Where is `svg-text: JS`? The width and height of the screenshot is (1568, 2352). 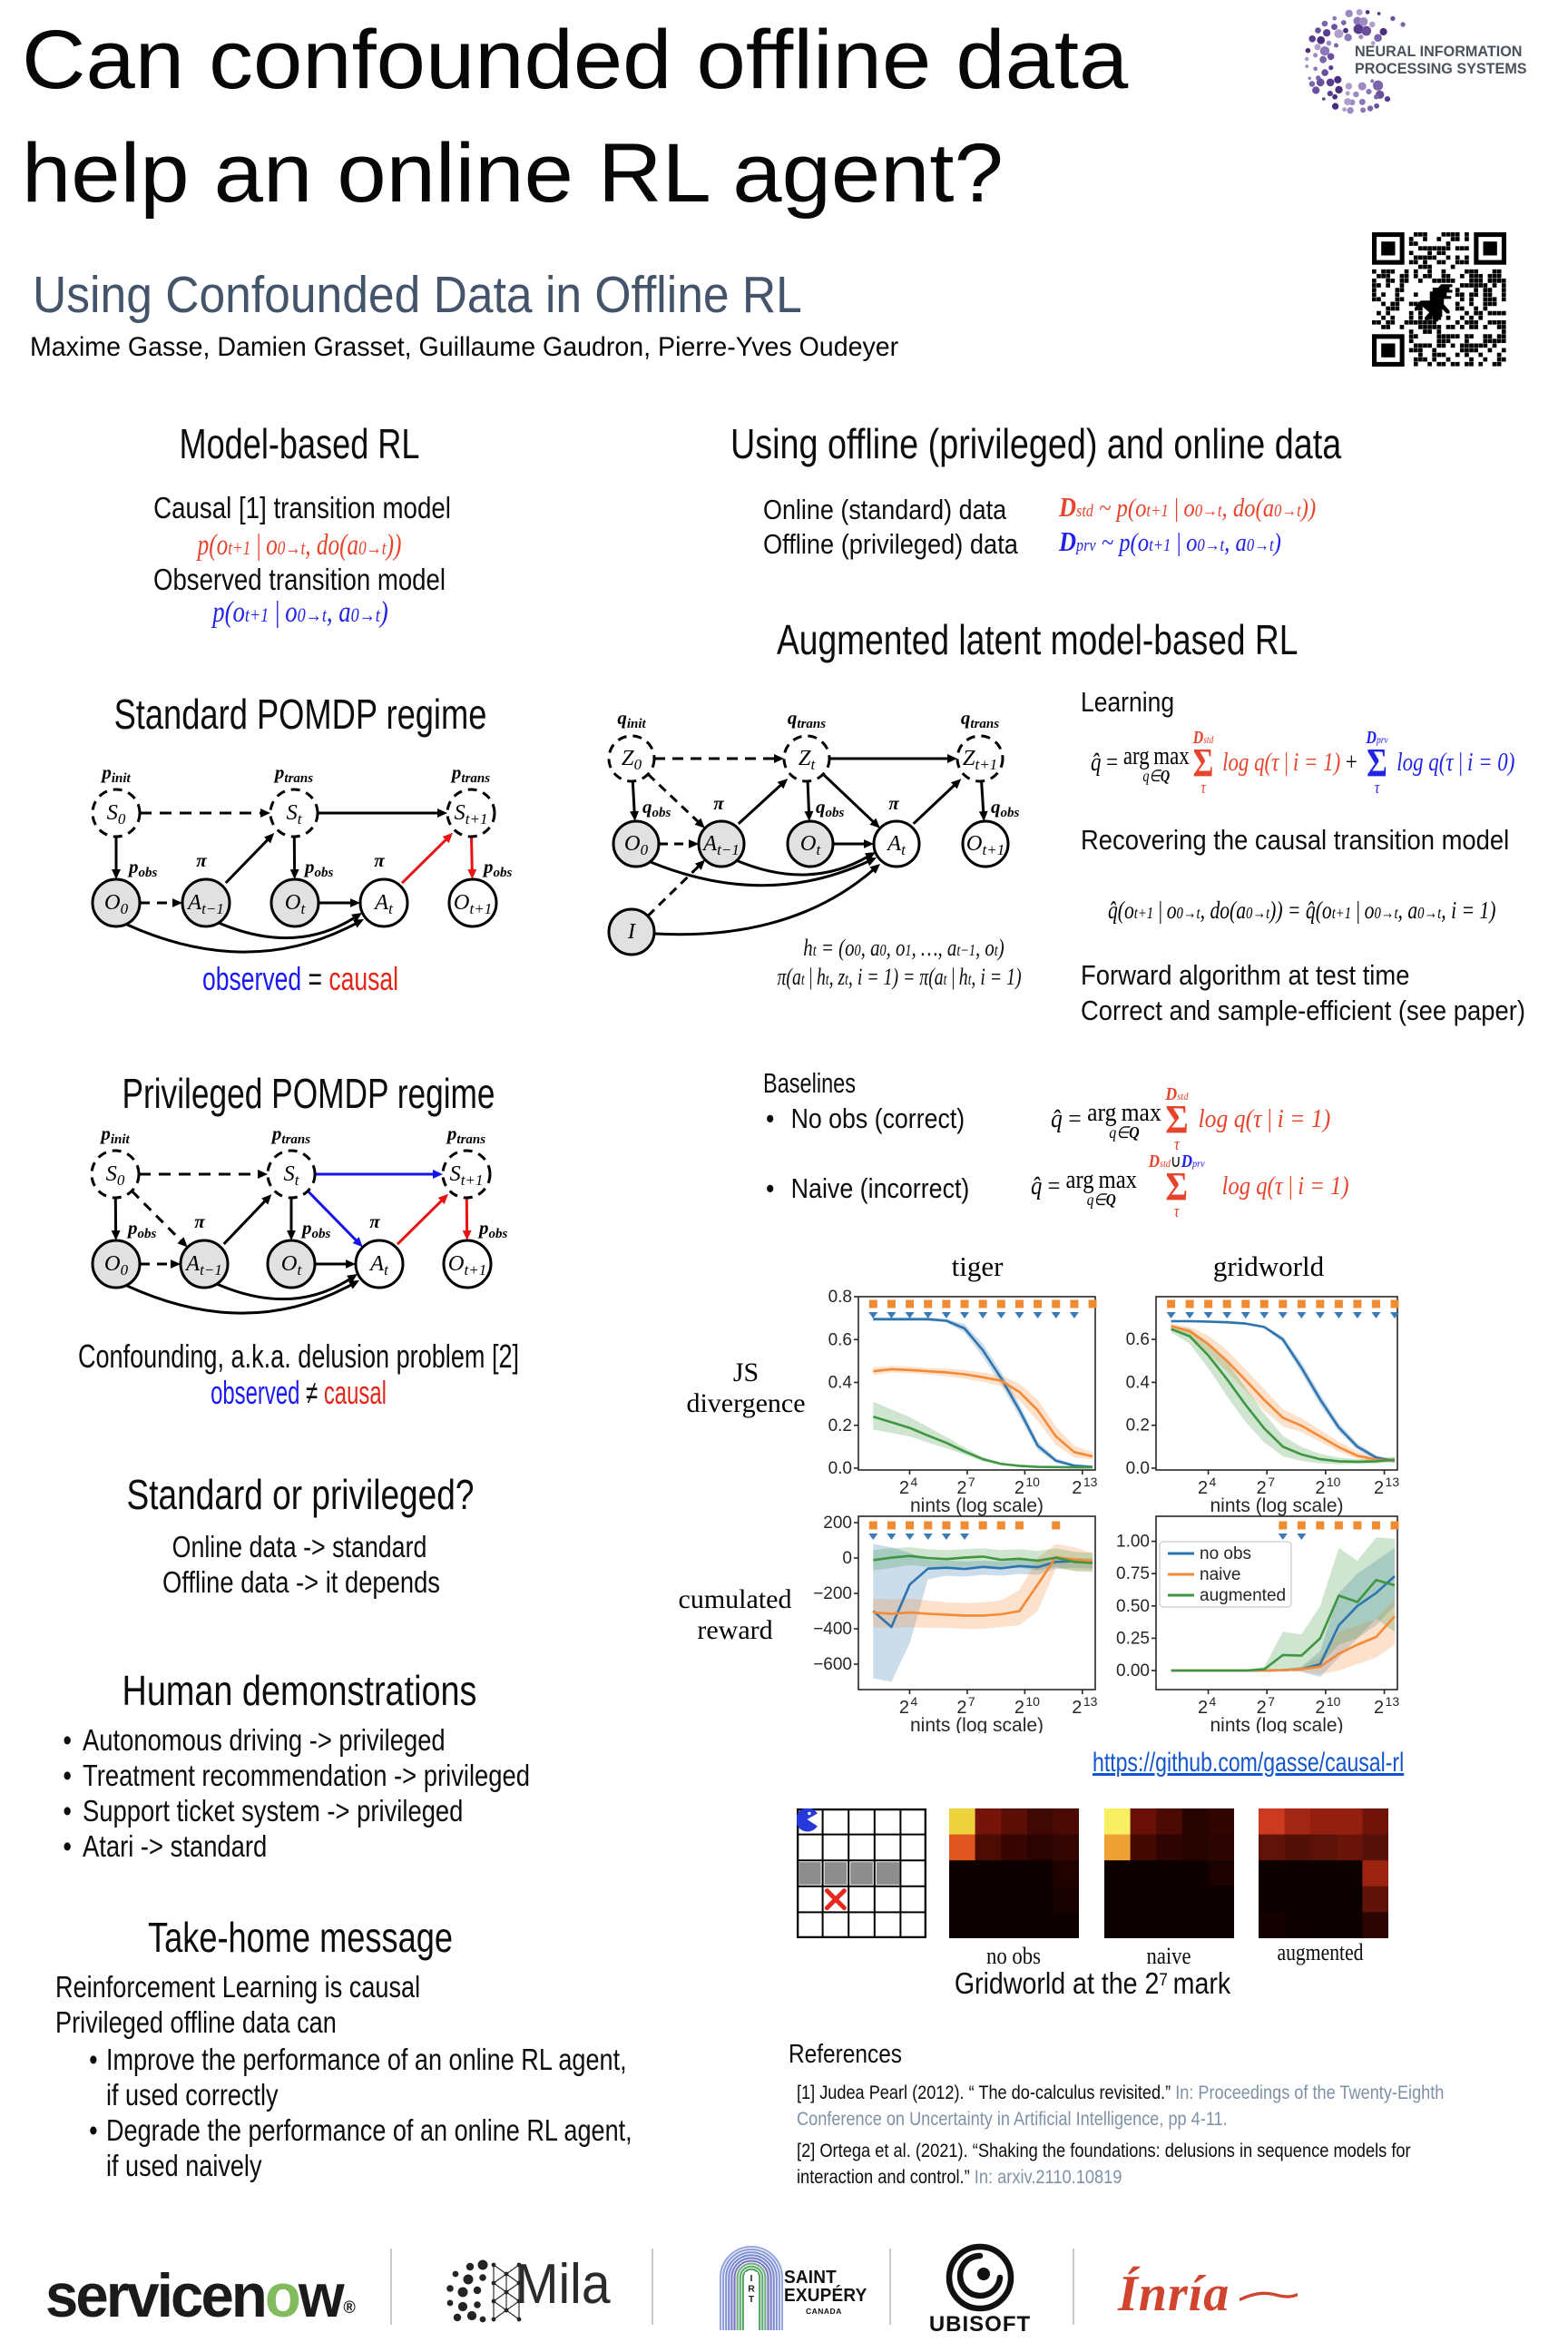
svg-text: JS is located at coordinates (746, 1372).